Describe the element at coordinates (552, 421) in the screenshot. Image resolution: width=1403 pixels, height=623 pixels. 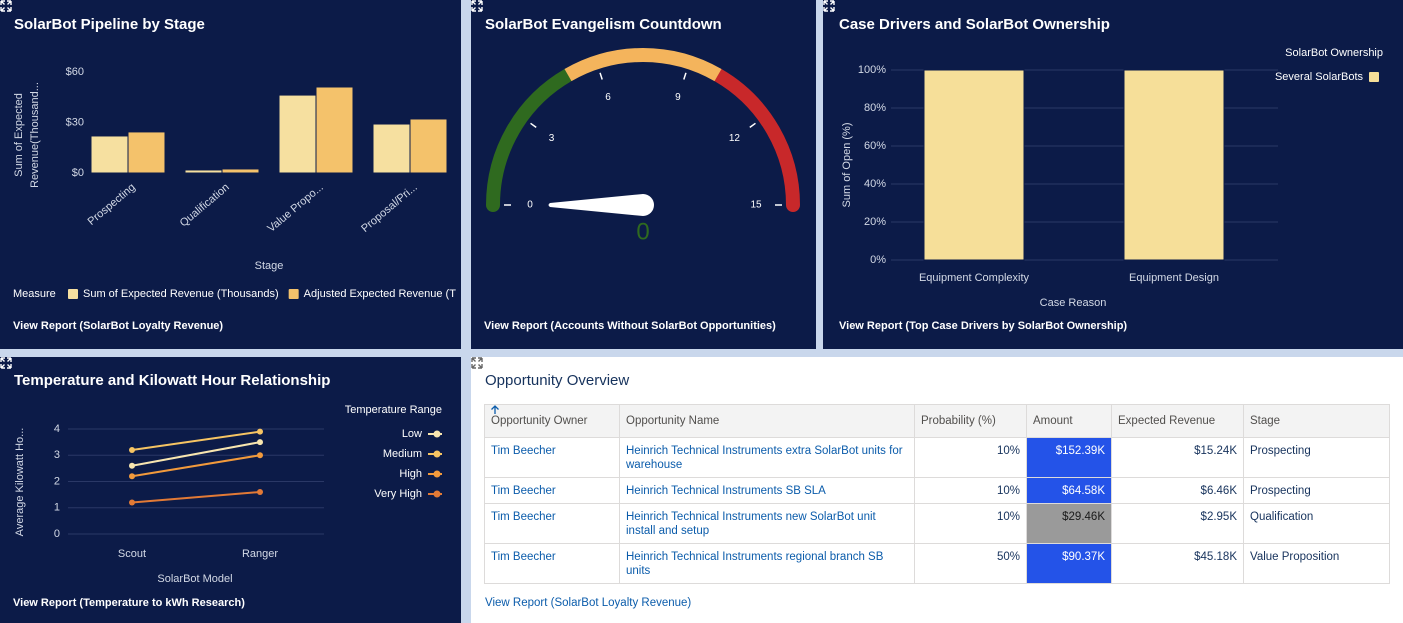
I see `column-header: Opportunity Owner` at that location.